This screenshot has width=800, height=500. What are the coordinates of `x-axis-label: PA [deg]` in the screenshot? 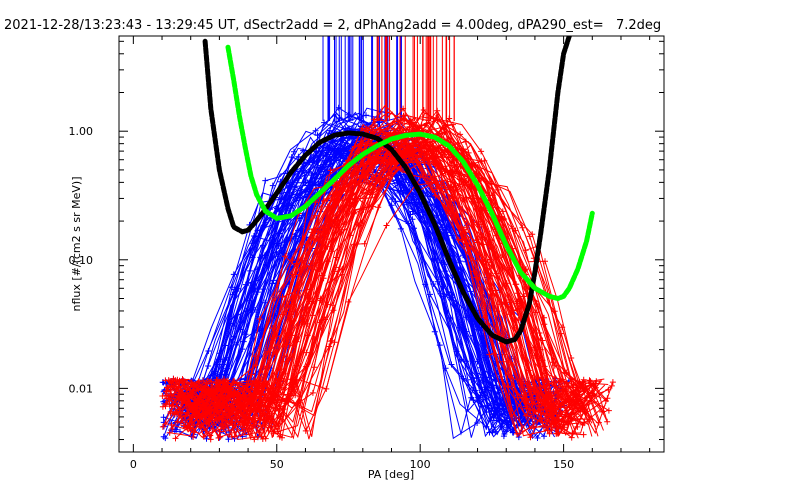 It's located at (391, 474).